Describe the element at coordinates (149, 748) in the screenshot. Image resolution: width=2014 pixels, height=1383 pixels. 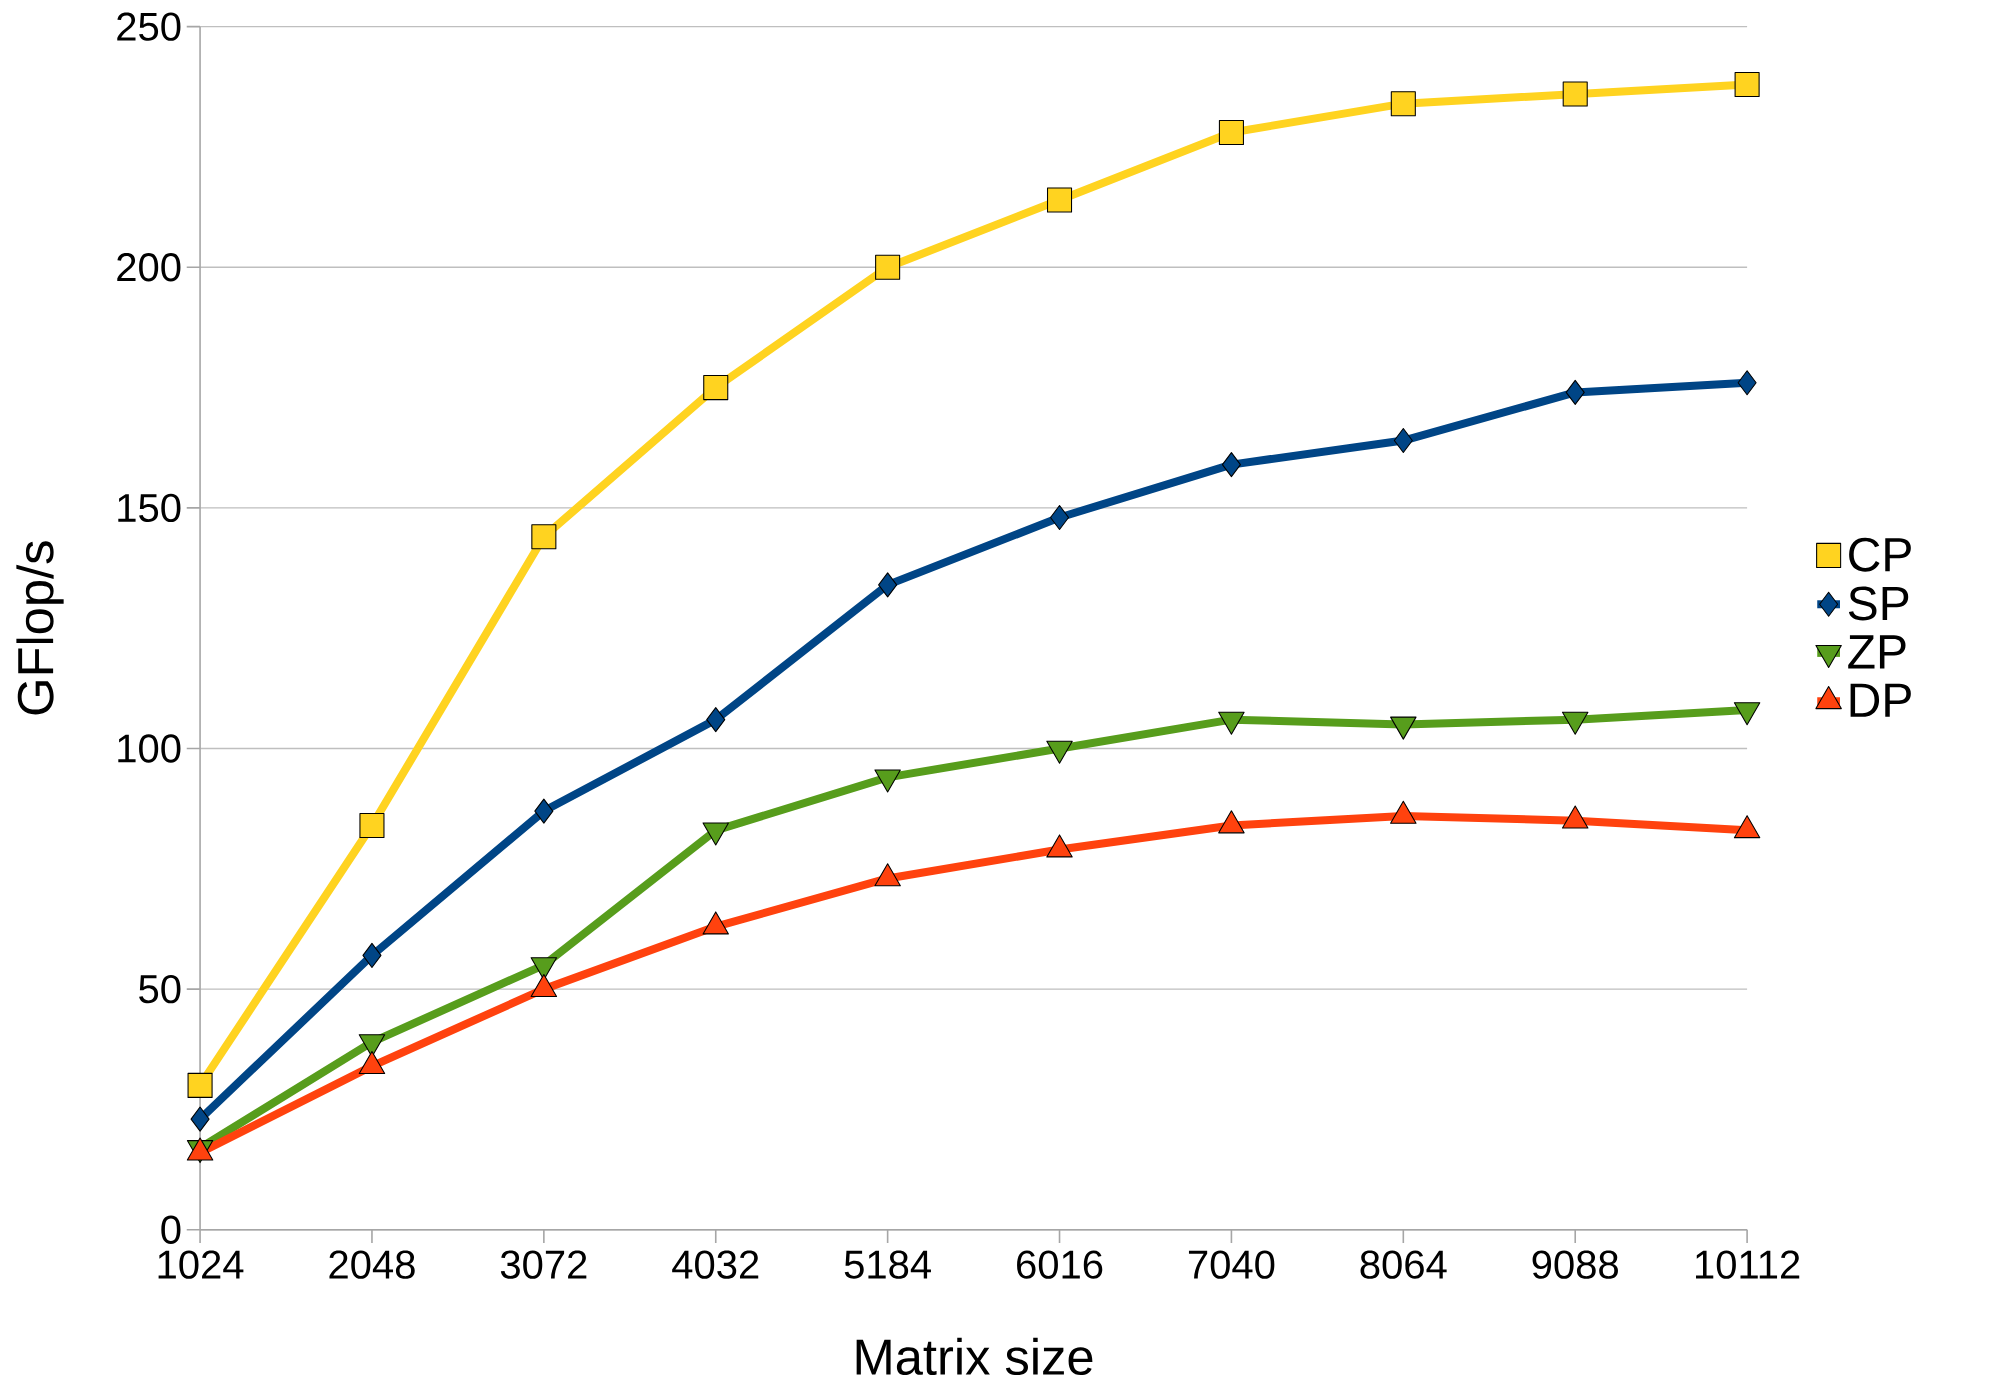
I see `y-tick-label: 100` at that location.